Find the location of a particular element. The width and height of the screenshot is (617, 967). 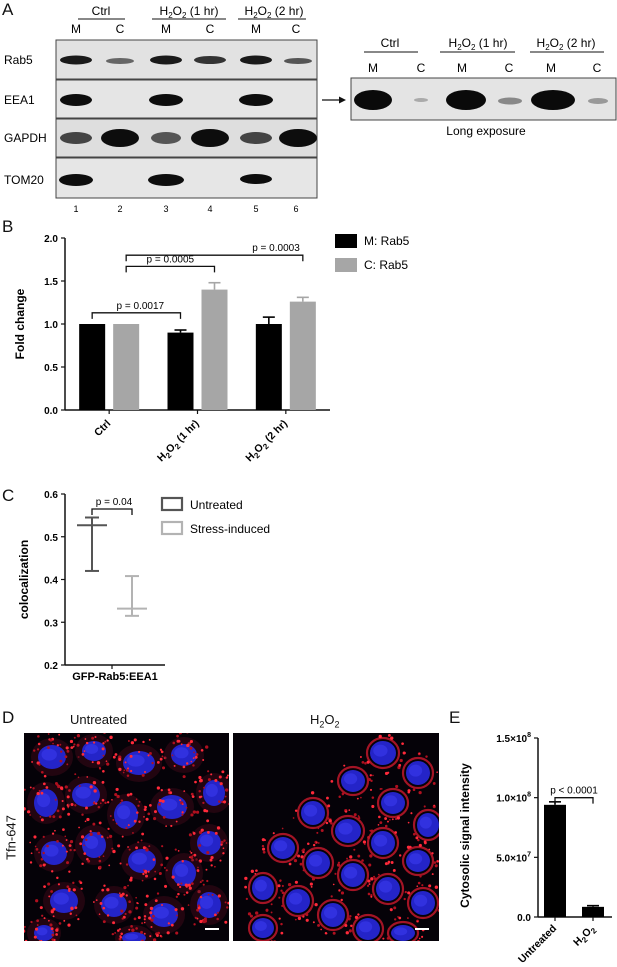

blot-strip-gapdh is located at coordinates (186, 138).